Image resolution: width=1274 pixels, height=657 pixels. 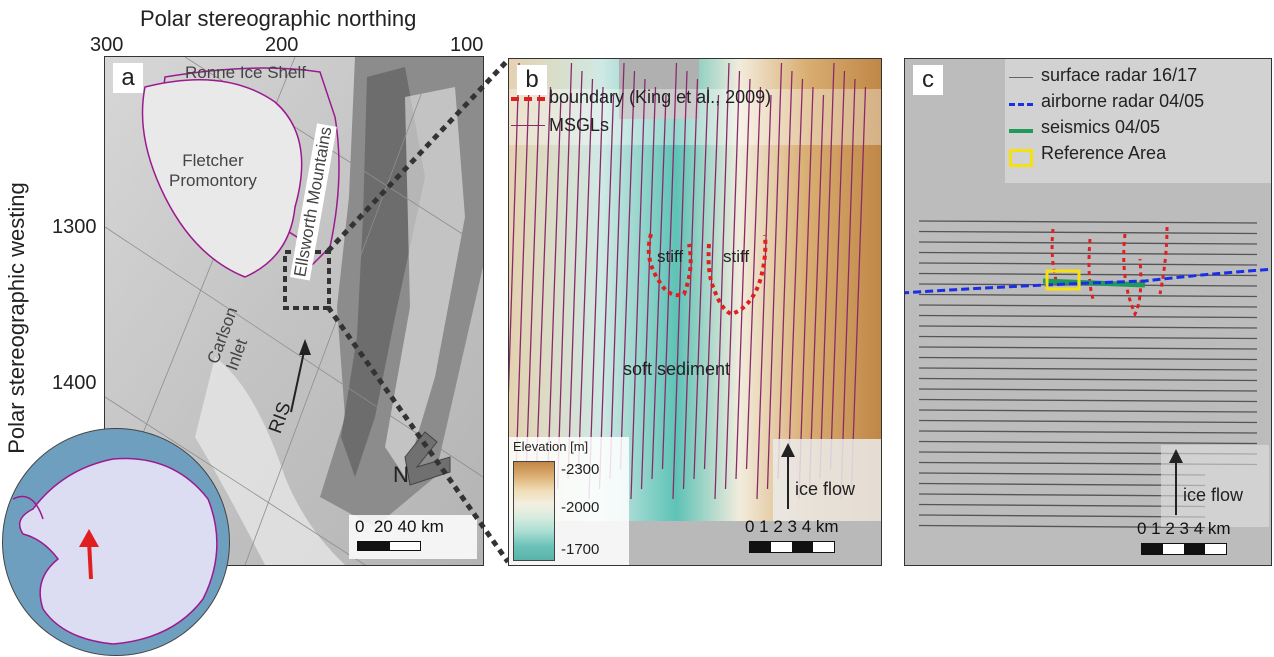 What do you see at coordinates (107, 45) in the screenshot?
I see `northing-tick-300: 300` at bounding box center [107, 45].